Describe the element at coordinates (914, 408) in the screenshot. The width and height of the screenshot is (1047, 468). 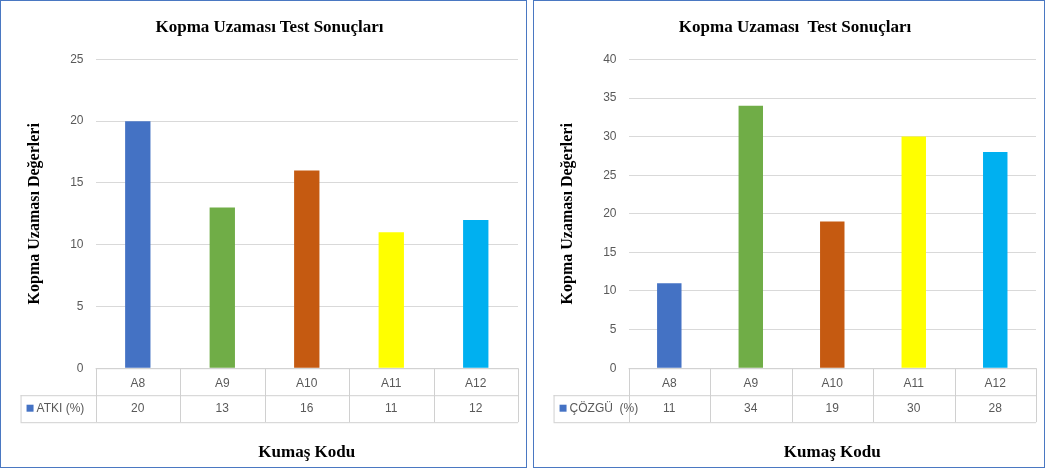
I see `data-label: 30` at that location.